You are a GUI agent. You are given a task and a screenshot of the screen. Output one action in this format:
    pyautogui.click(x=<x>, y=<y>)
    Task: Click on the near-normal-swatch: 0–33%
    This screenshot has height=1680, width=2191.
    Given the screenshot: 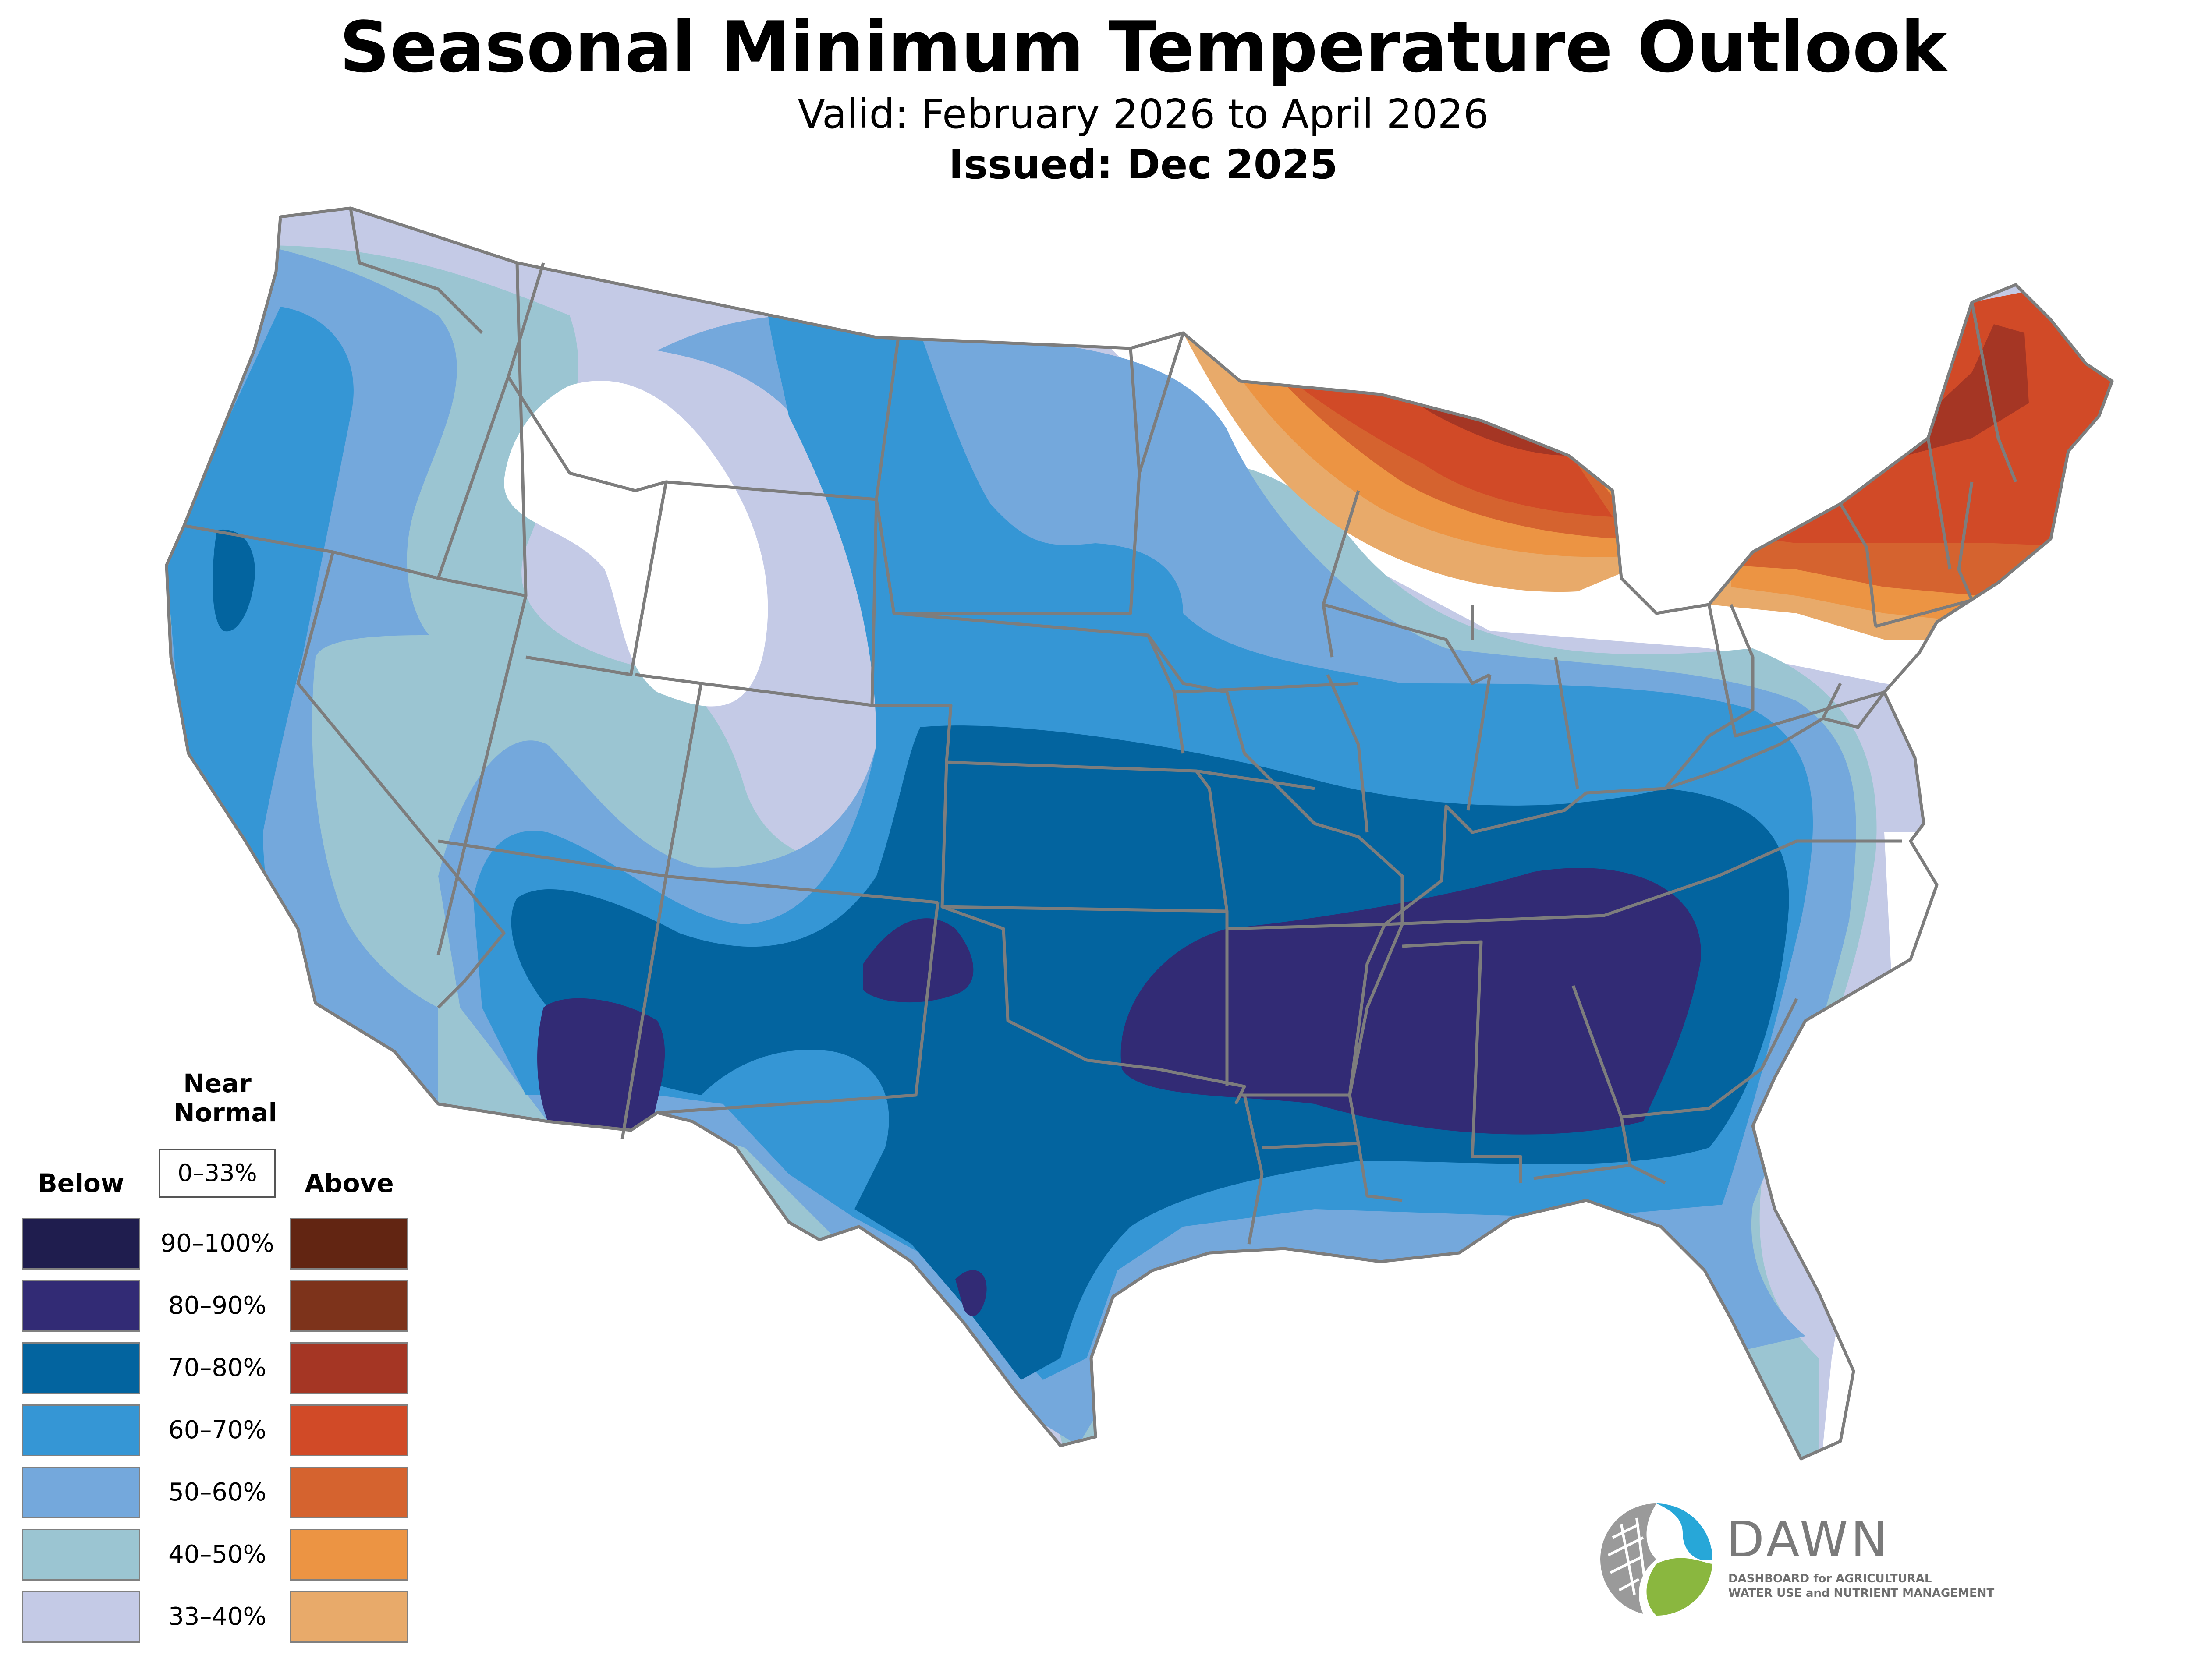 What is the action you would take?
    pyautogui.click(x=217, y=1173)
    